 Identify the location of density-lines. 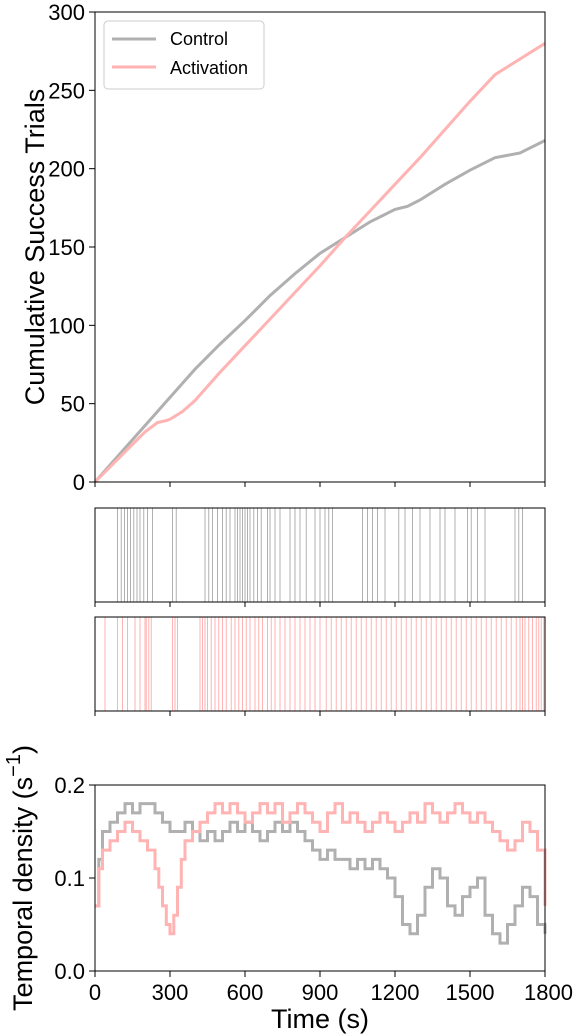
(321, 873).